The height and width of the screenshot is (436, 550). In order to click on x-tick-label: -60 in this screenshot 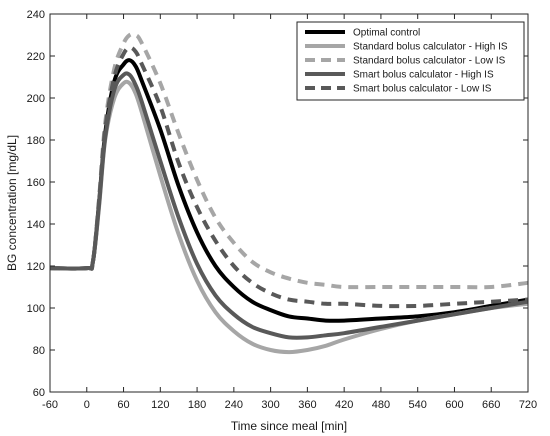, I will do `click(50, 405)`.